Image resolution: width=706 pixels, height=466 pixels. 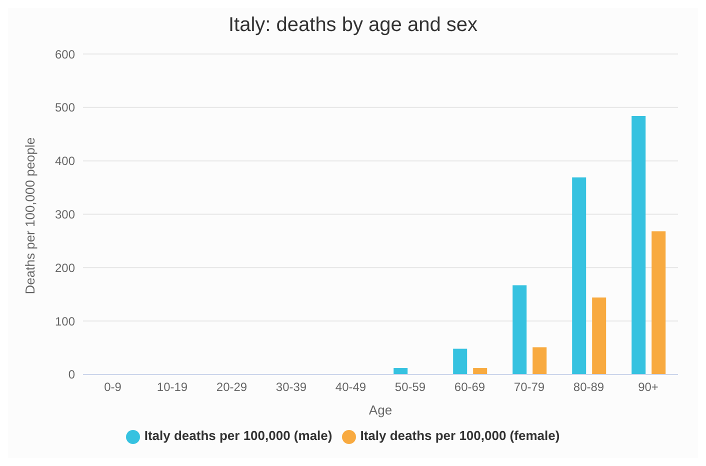 What do you see at coordinates (65, 321) in the screenshot?
I see `y-tick-label: 100` at bounding box center [65, 321].